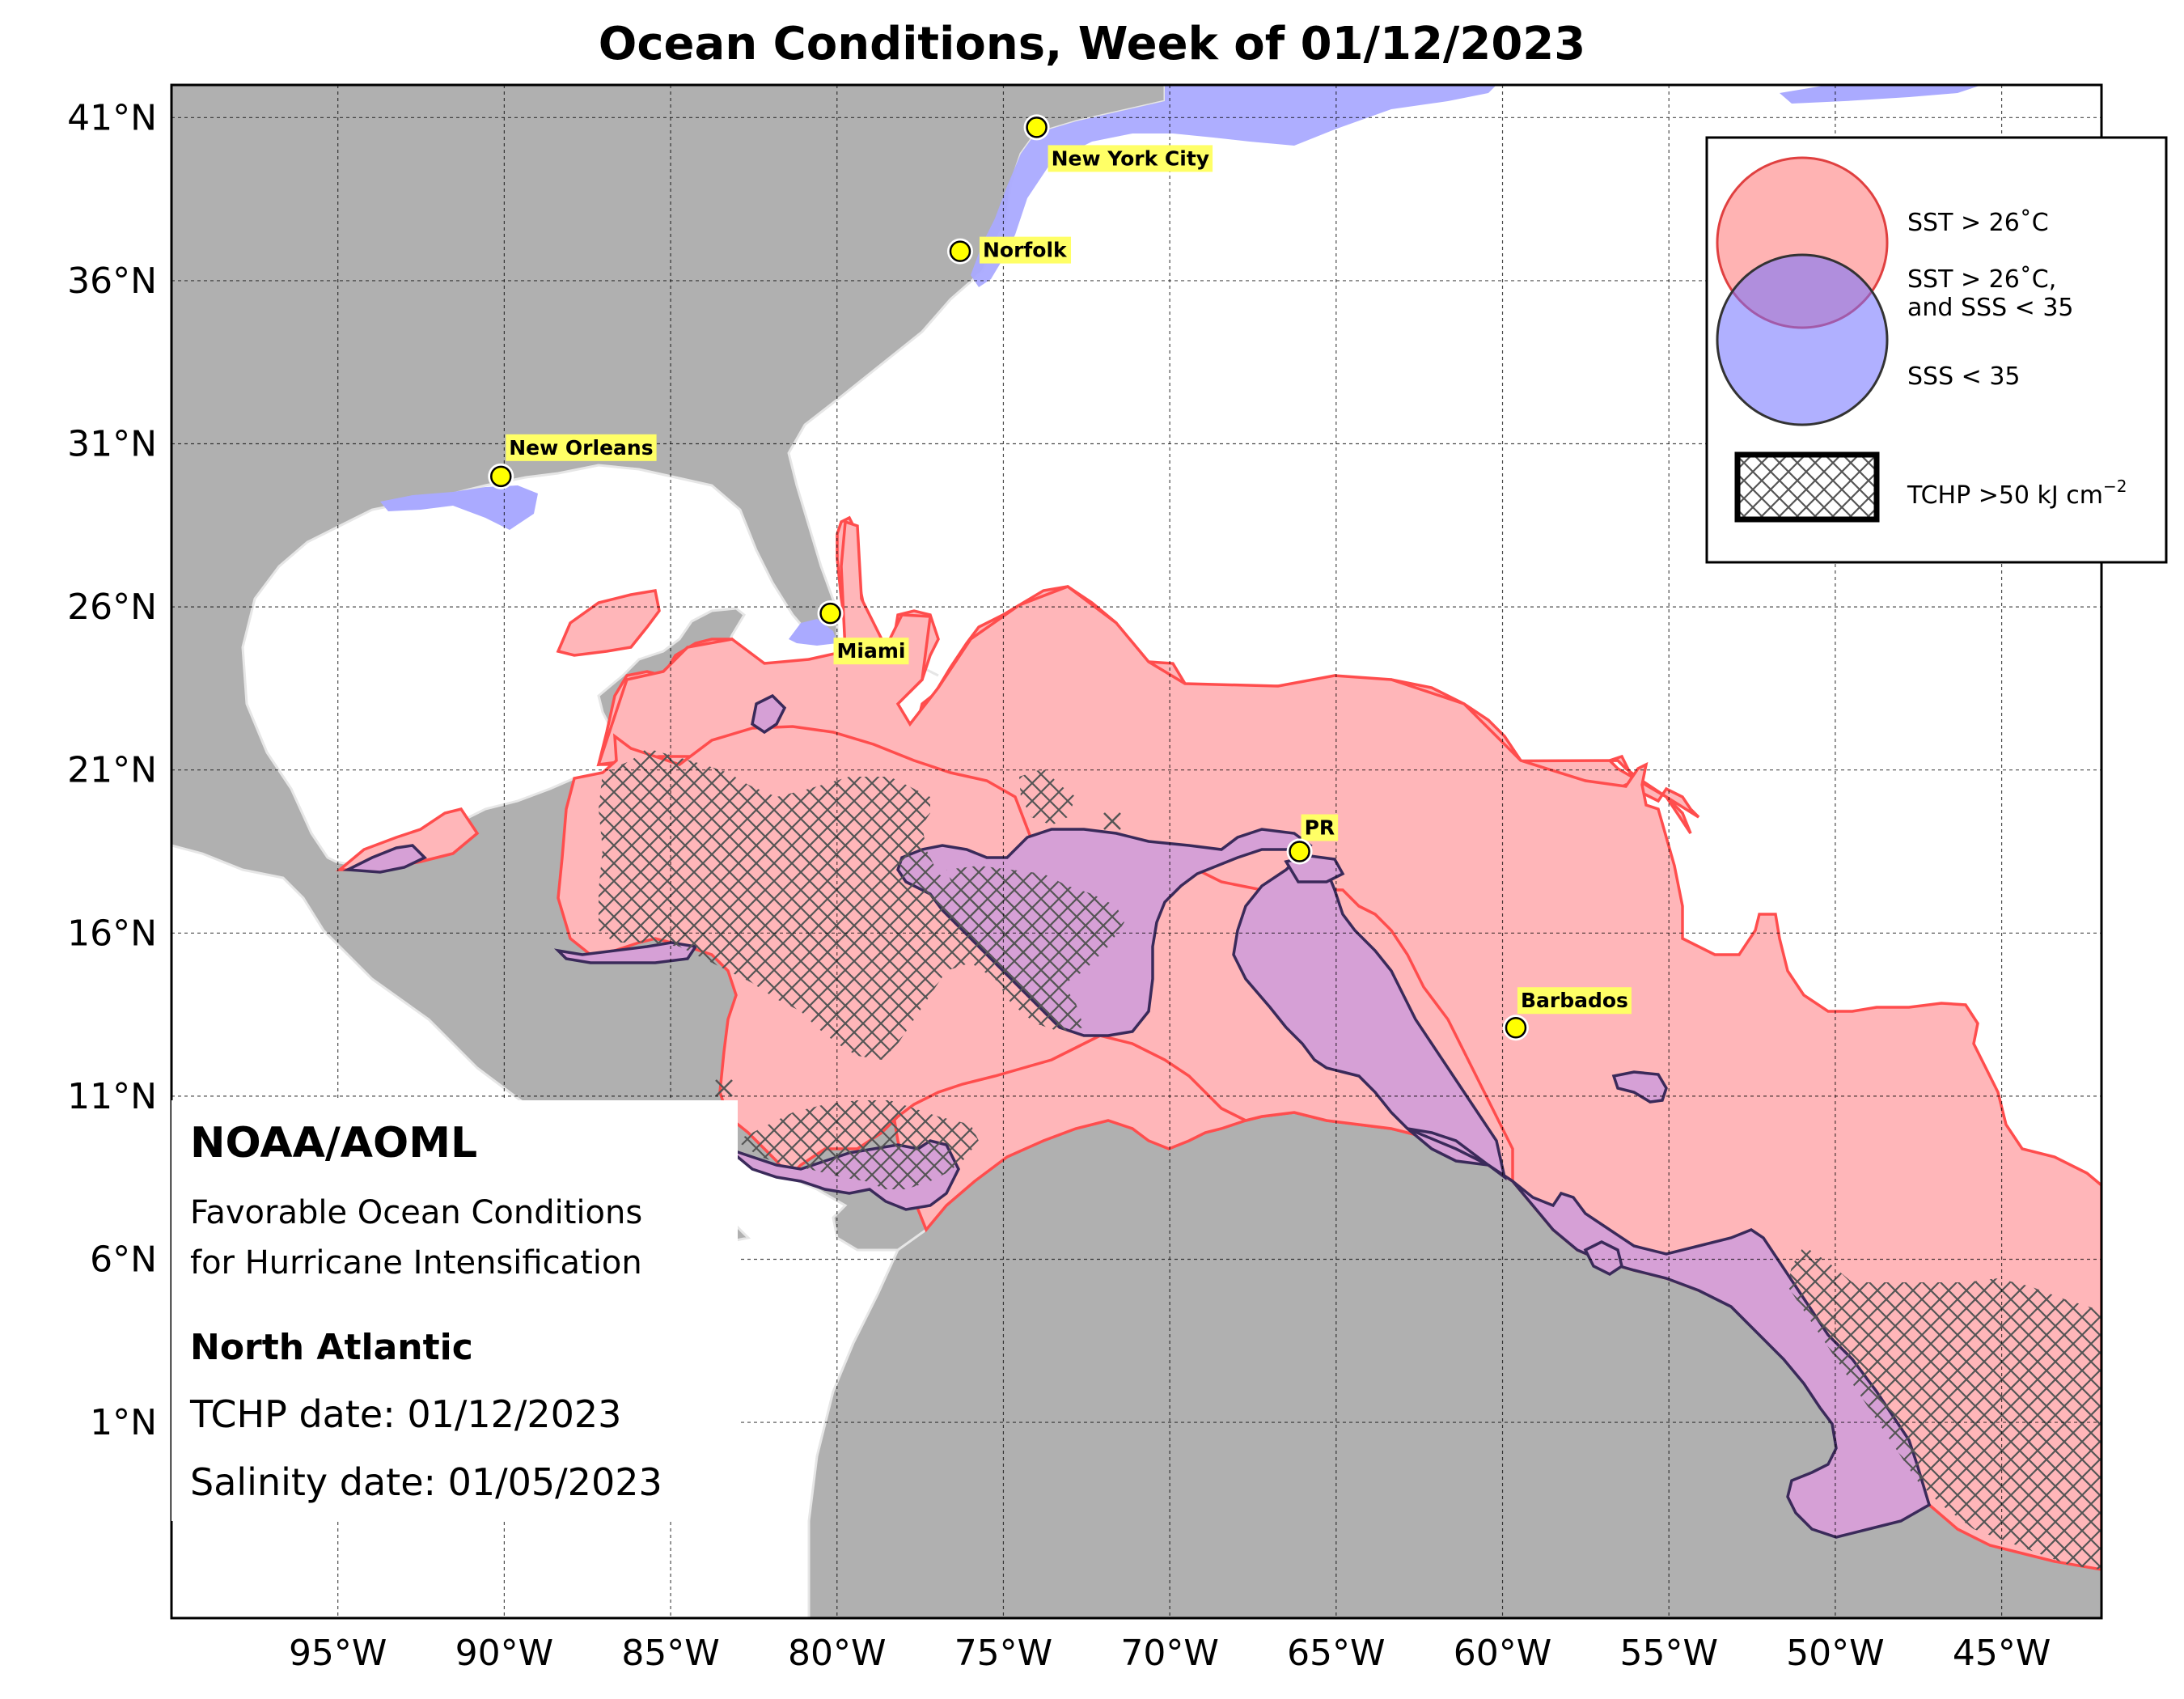 The width and height of the screenshot is (2184, 1699). Describe the element at coordinates (1503, 1653) in the screenshot. I see `longitude-tick-label: 60°W` at that location.